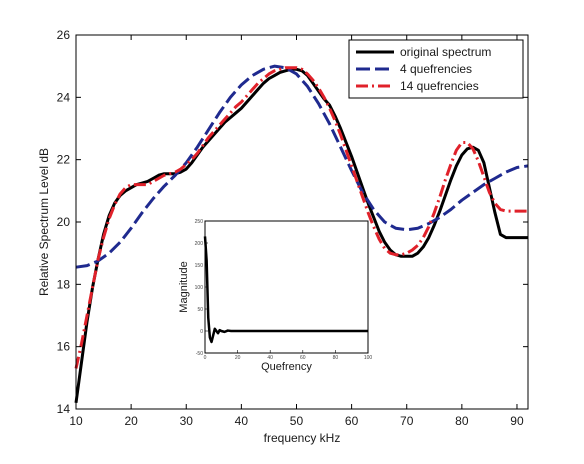  I want to click on x-tick-label: 20, so click(131, 421).